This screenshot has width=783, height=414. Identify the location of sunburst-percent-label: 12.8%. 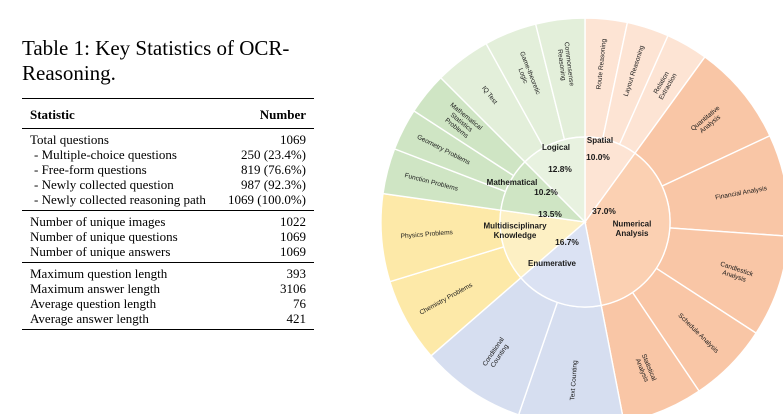
(560, 169).